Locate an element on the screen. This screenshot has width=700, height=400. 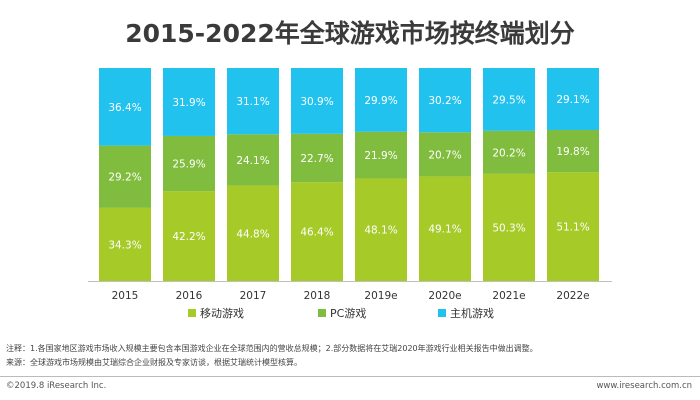
bar-console-2018 is located at coordinates (317, 101).